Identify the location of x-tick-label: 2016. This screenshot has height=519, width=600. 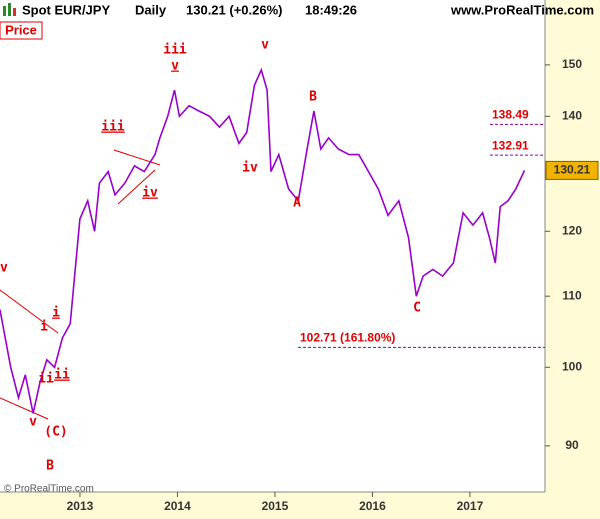
(372, 506).